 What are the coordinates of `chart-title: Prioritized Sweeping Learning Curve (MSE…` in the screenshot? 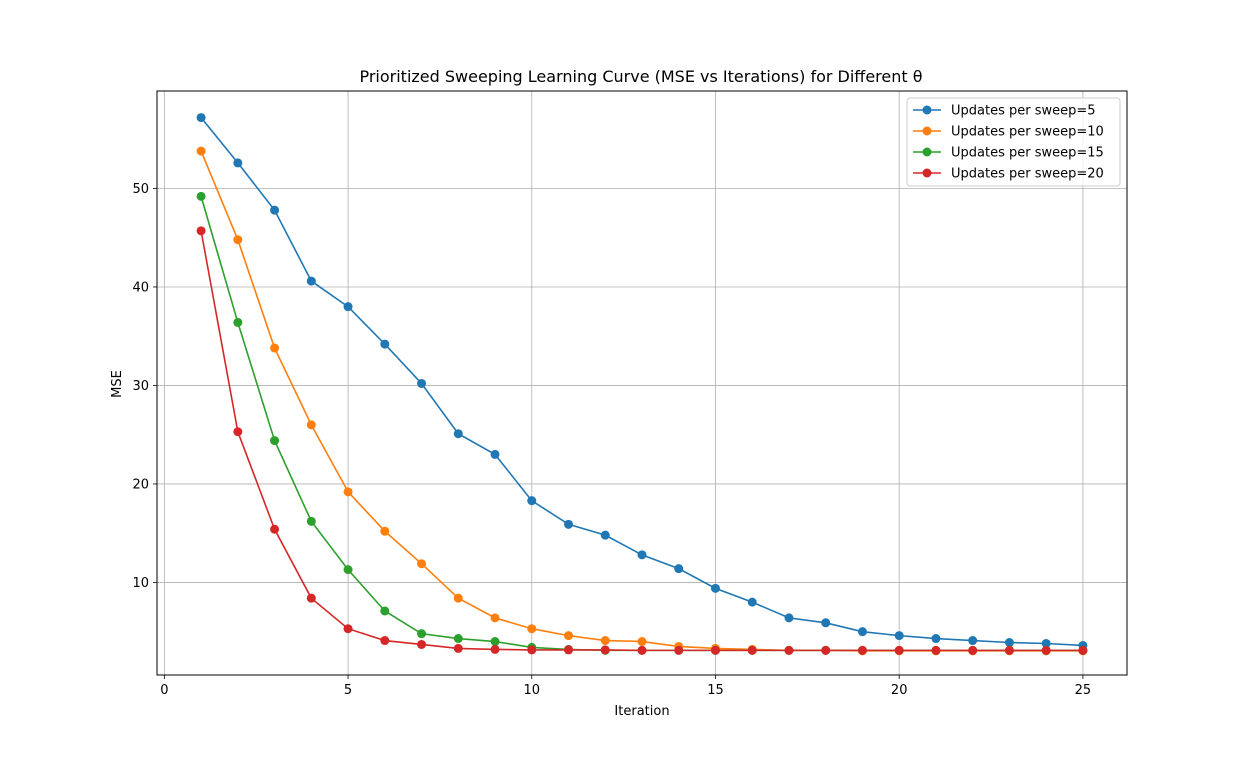 It's located at (640, 76).